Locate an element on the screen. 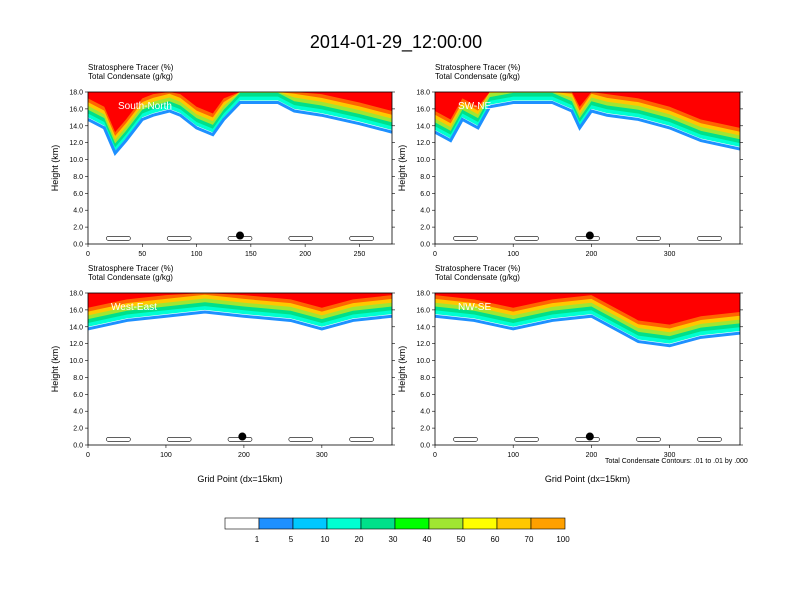  colorbar-label: 10 is located at coordinates (325, 539).